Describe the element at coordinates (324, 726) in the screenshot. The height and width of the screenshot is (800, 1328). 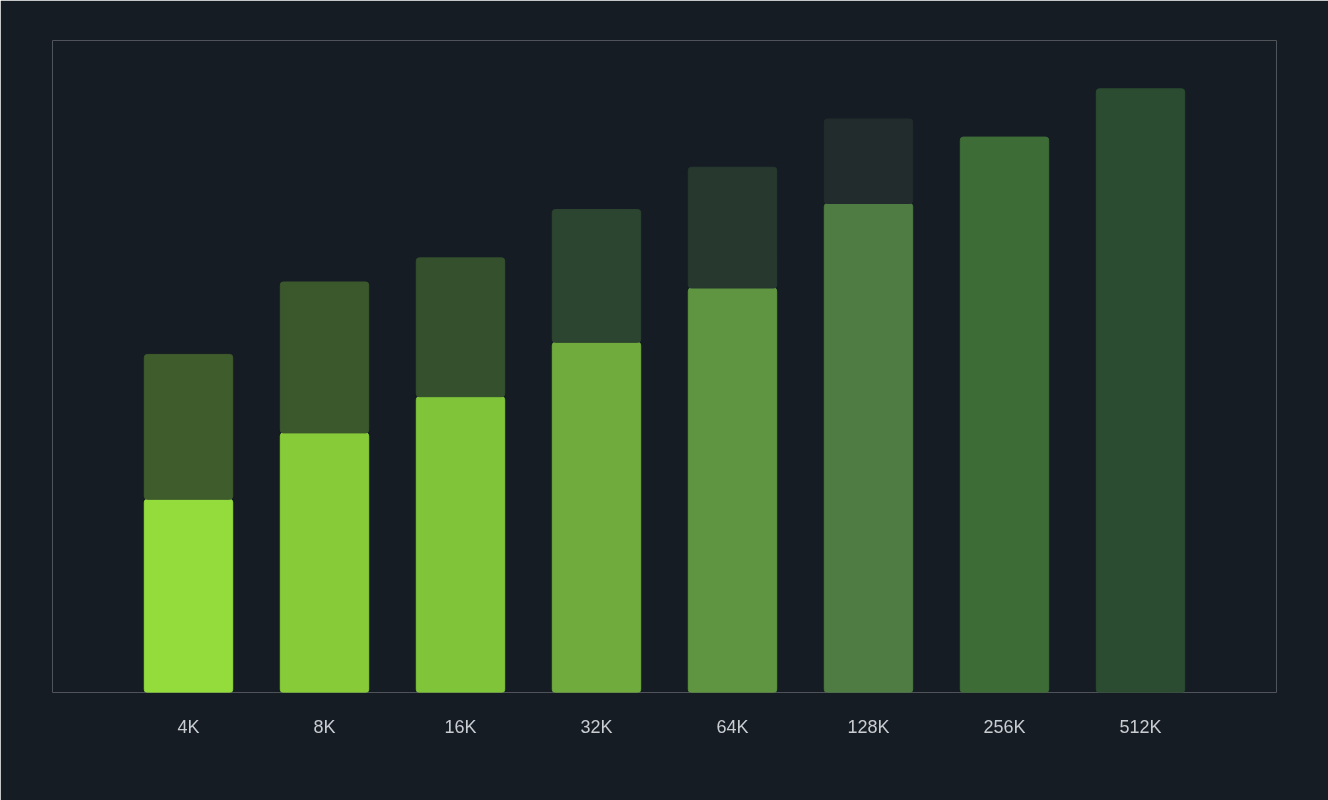
I see `x-tick-label: 8K` at that location.